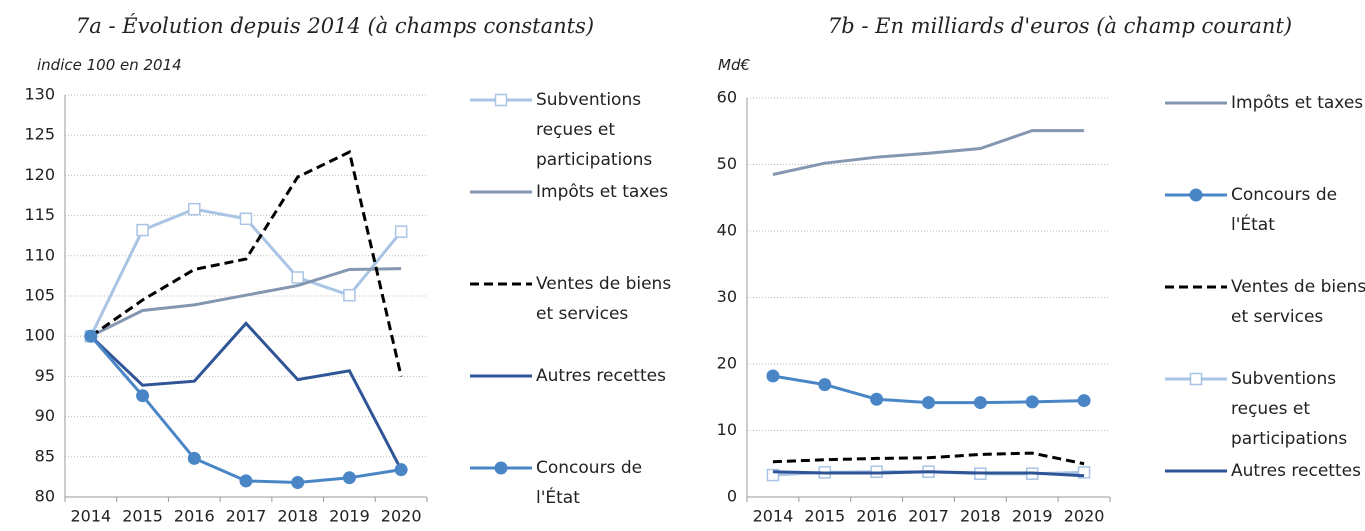 The image size is (1365, 531). What do you see at coordinates (39, 174) in the screenshot?
I see `y-tick-label: 120` at bounding box center [39, 174].